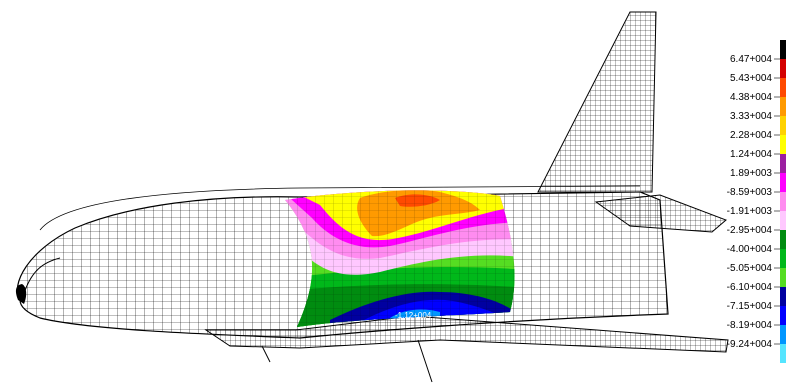  What do you see at coordinates (750, 211) in the screenshot?
I see `legend-label: -1.91+003` at bounding box center [750, 211].